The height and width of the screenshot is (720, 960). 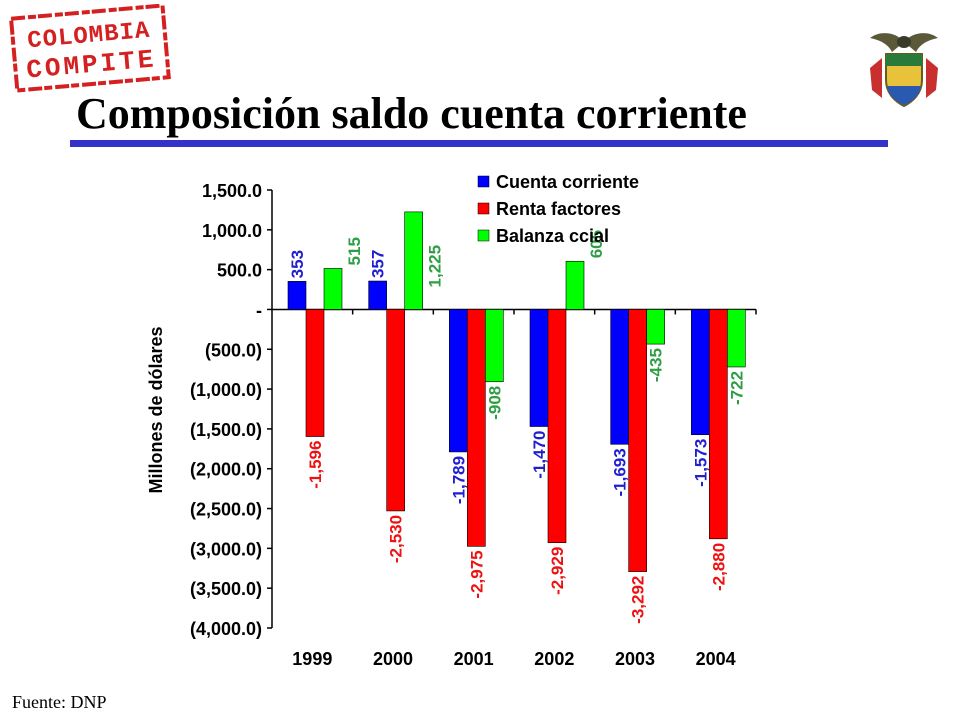 I want to click on y-tick-label: (3,500.0), so click(x=226, y=589).